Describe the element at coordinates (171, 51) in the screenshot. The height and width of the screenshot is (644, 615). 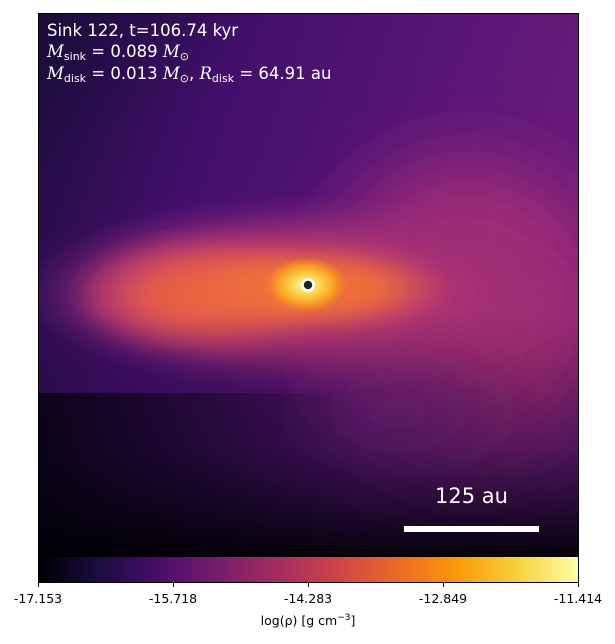
I see `solar-mass-symbol: M` at that location.